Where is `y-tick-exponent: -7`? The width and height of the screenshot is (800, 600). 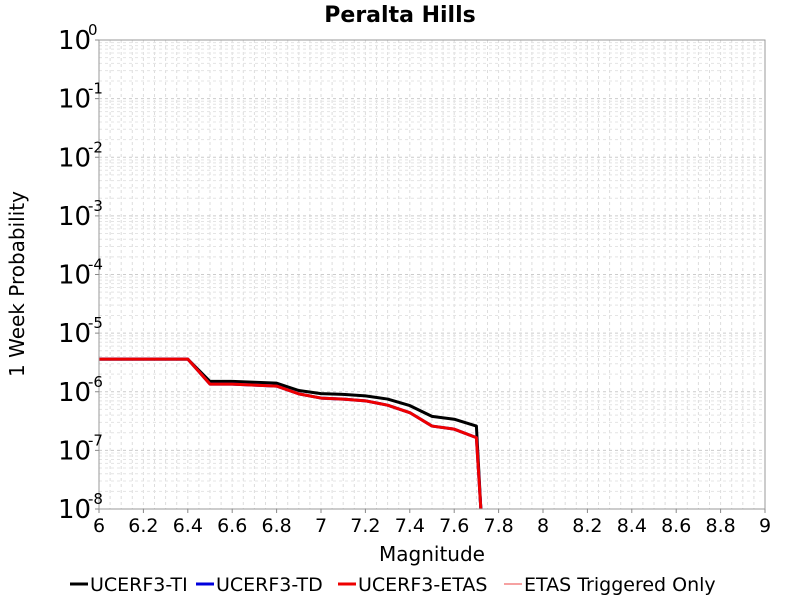
y-tick-exponent: -7 is located at coordinates (95, 440).